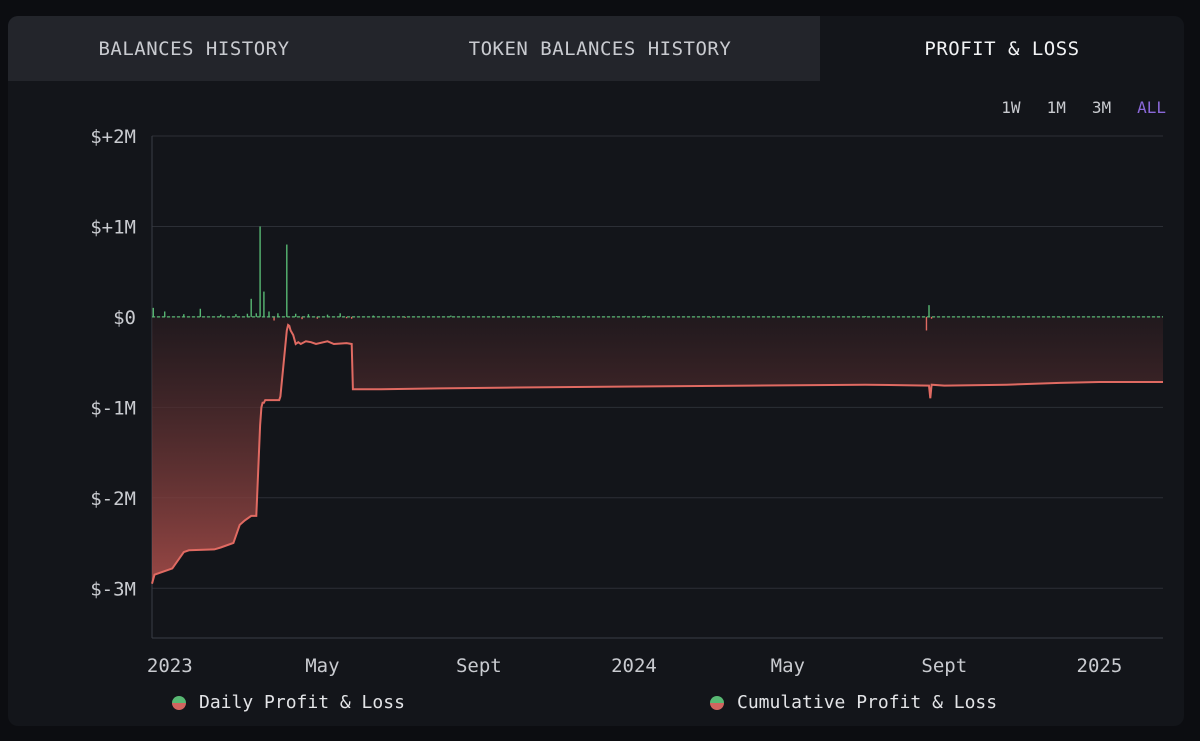  What do you see at coordinates (113, 363) in the screenshot?
I see `y-axis-labels: $+2M $+1M $0 $-1M $-2M $-3M` at bounding box center [113, 363].